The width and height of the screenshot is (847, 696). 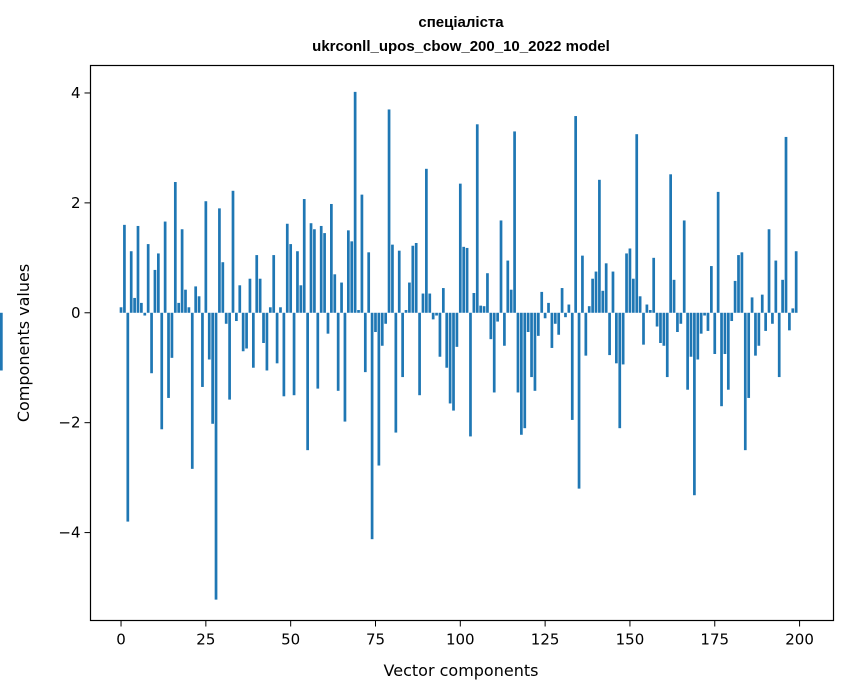 What do you see at coordinates (375, 640) in the screenshot?
I see `x-tick-label: 75` at bounding box center [375, 640].